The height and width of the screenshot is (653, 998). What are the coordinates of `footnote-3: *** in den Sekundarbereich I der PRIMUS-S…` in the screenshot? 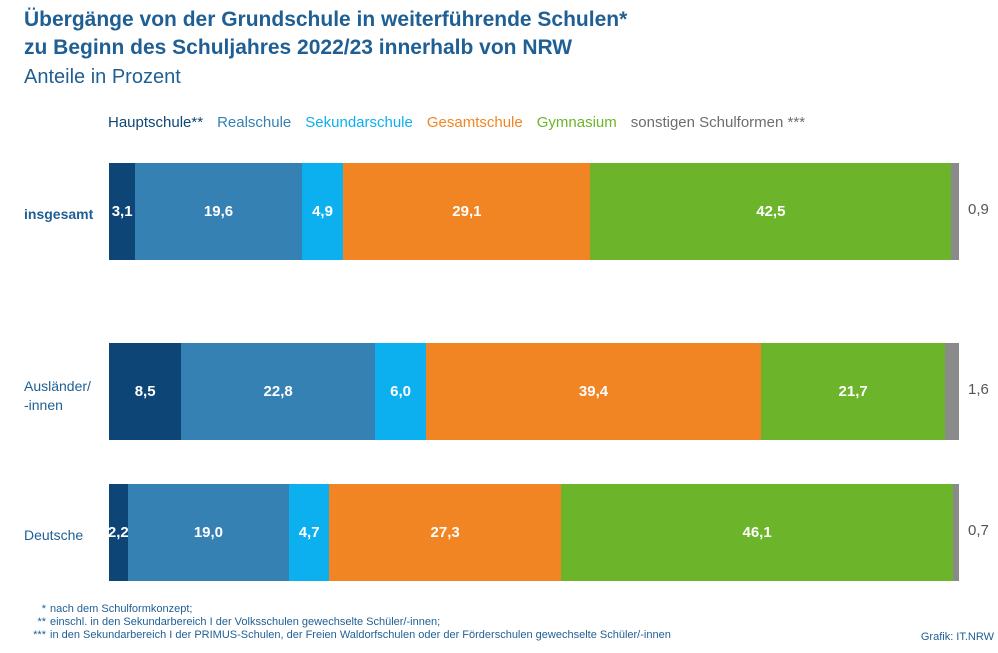 It's located at (352, 635).